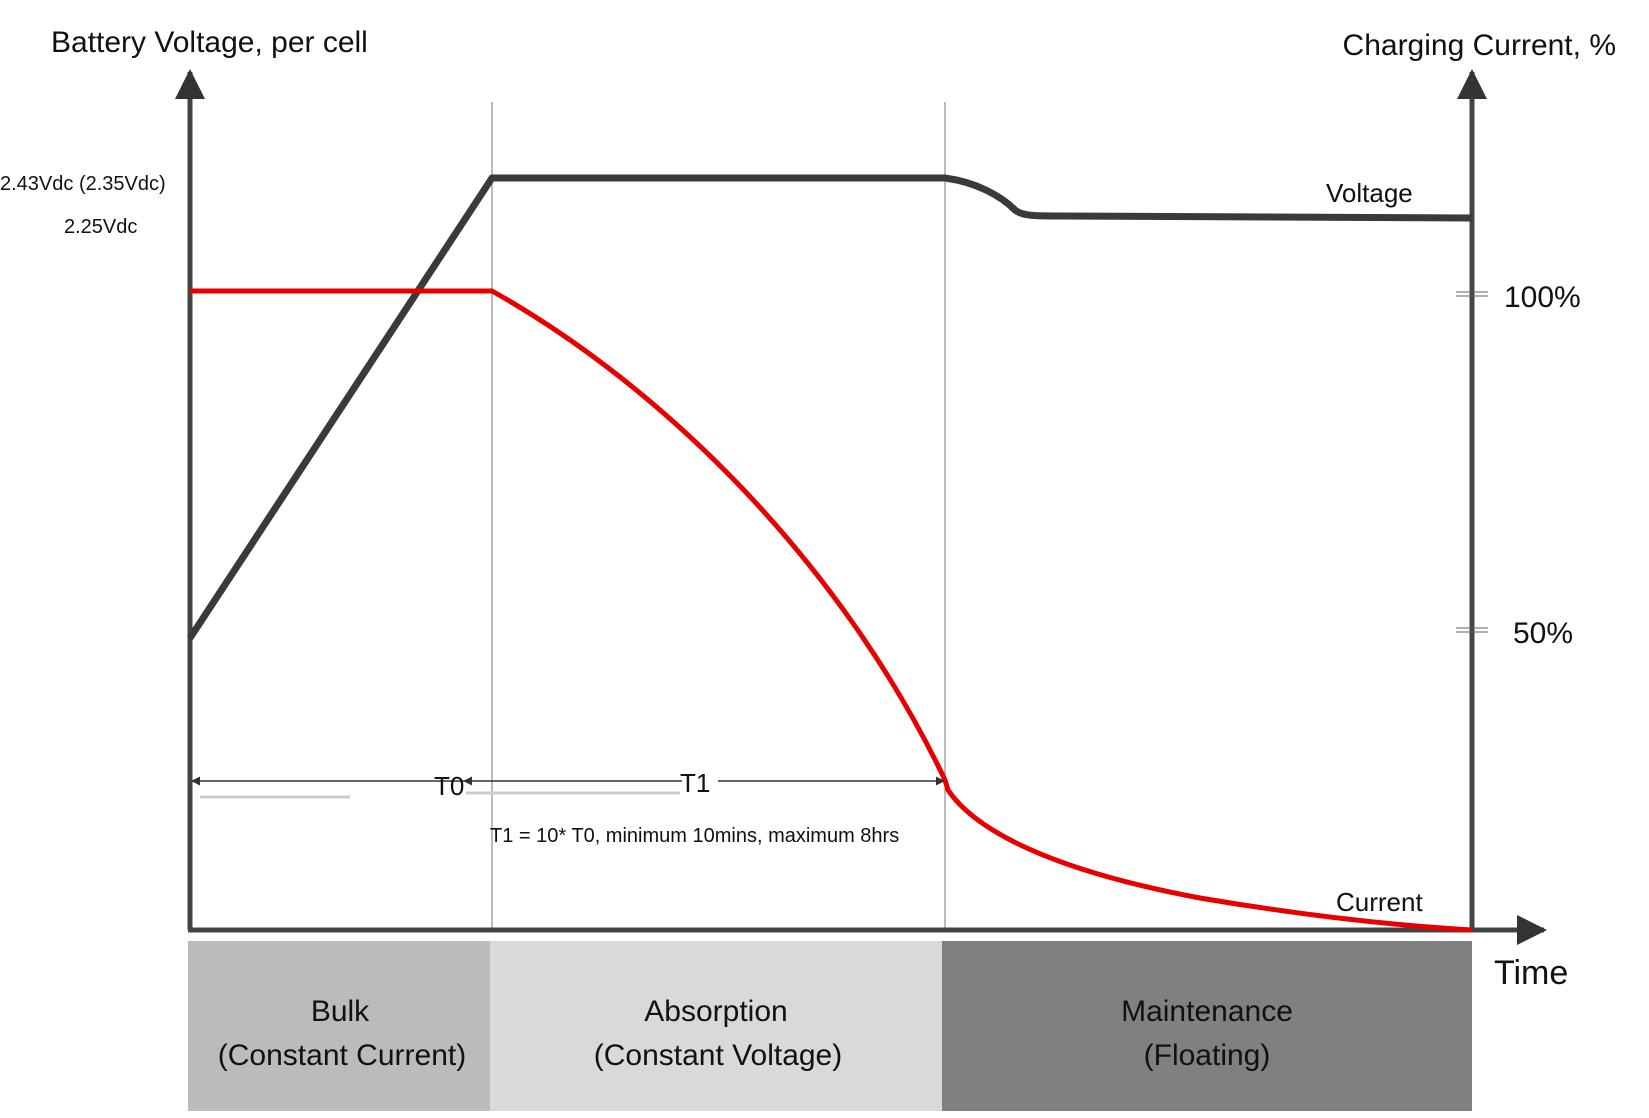 This screenshot has width=1649, height=1118. What do you see at coordinates (342, 1055) in the screenshot?
I see `stage-bulk-detail: (Constant Current)` at bounding box center [342, 1055].